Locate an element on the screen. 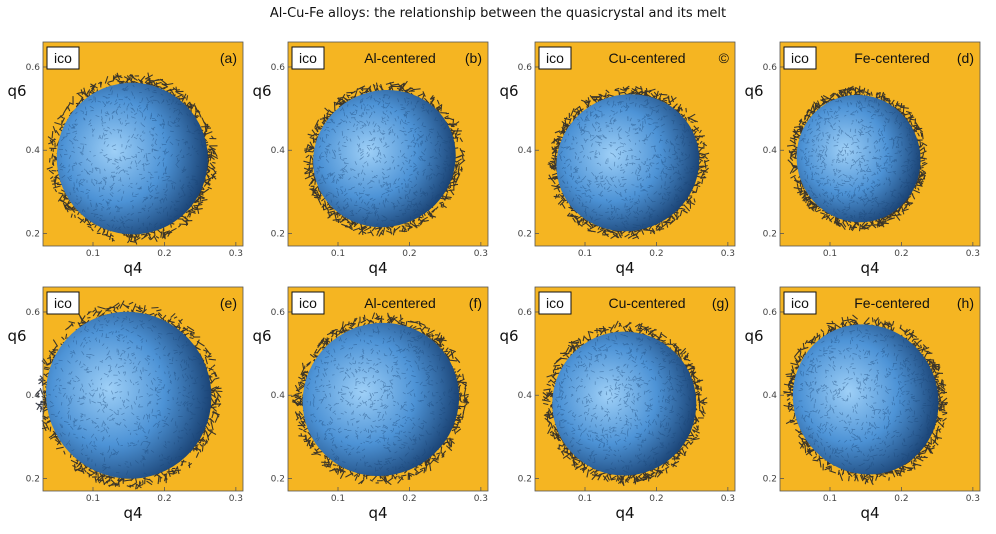  chart-panel: 0.1 0.2 0.3 0.2 0.4 0.6 q4 q6 ico (a) is located at coordinates (123, 160).